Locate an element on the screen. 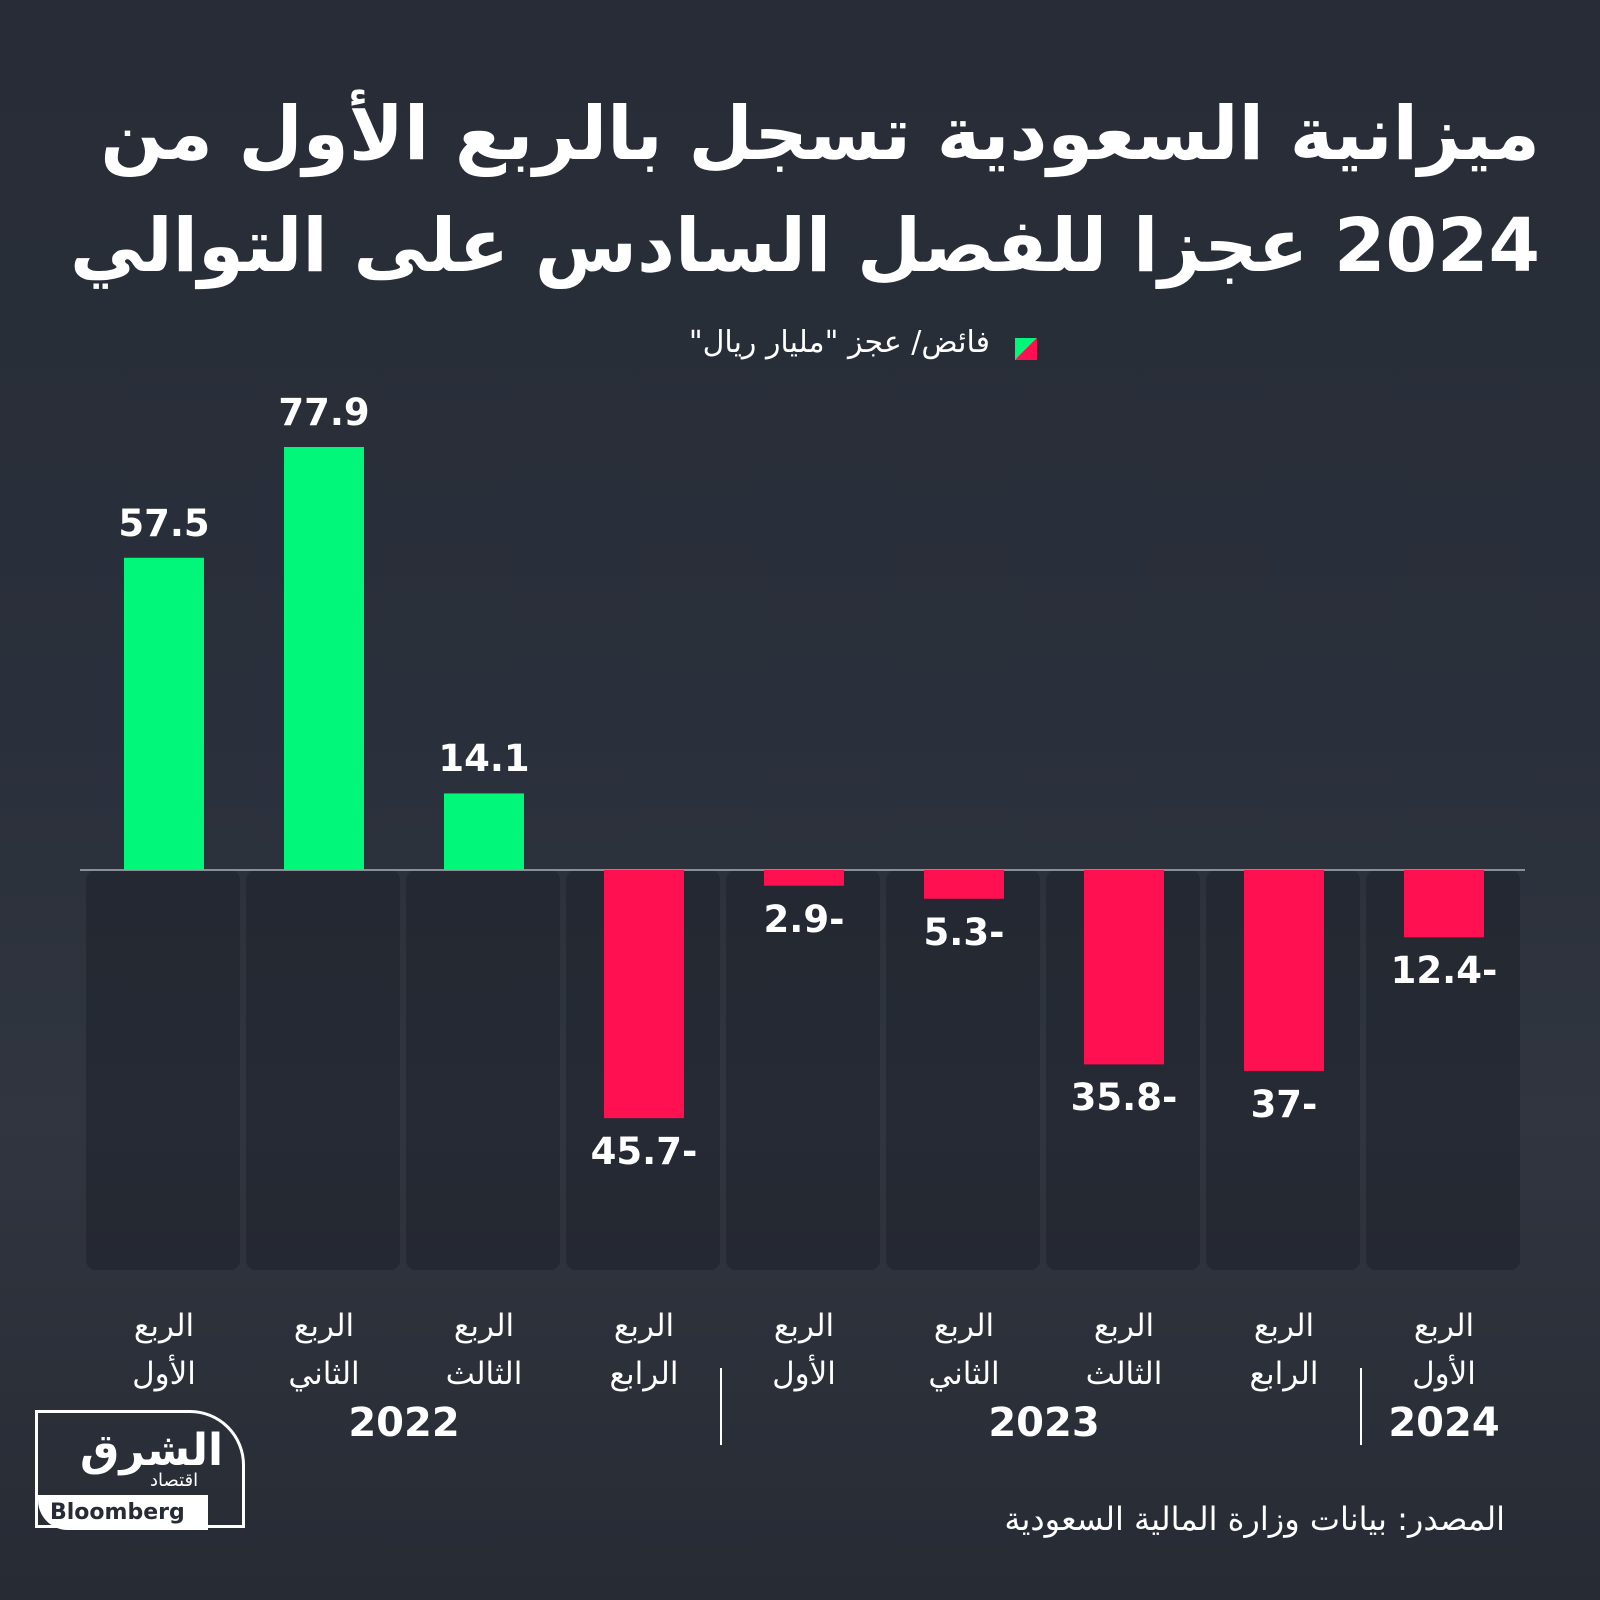 The height and width of the screenshot is (1600, 1600). value-label: 14.1 is located at coordinates (484, 759).